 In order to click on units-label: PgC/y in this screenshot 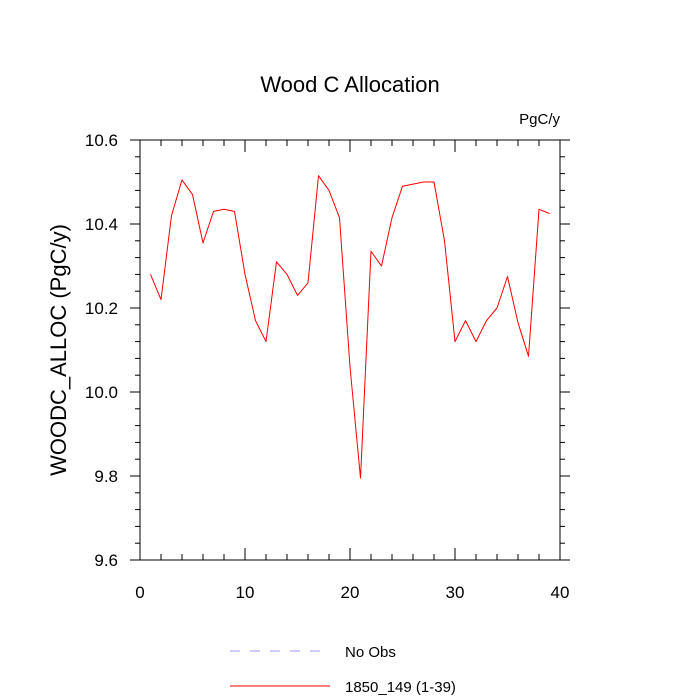, I will do `click(539, 119)`.